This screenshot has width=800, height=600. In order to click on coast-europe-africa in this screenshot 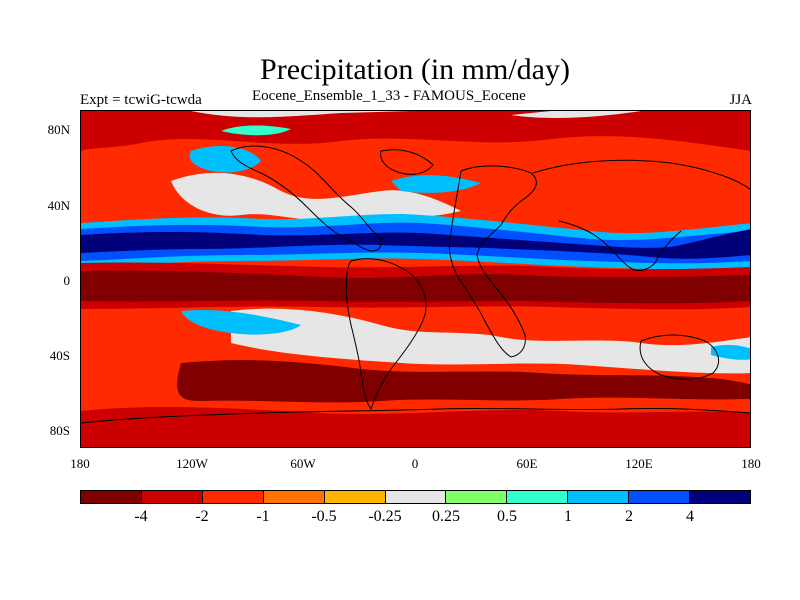, I will do `click(492, 261)`.